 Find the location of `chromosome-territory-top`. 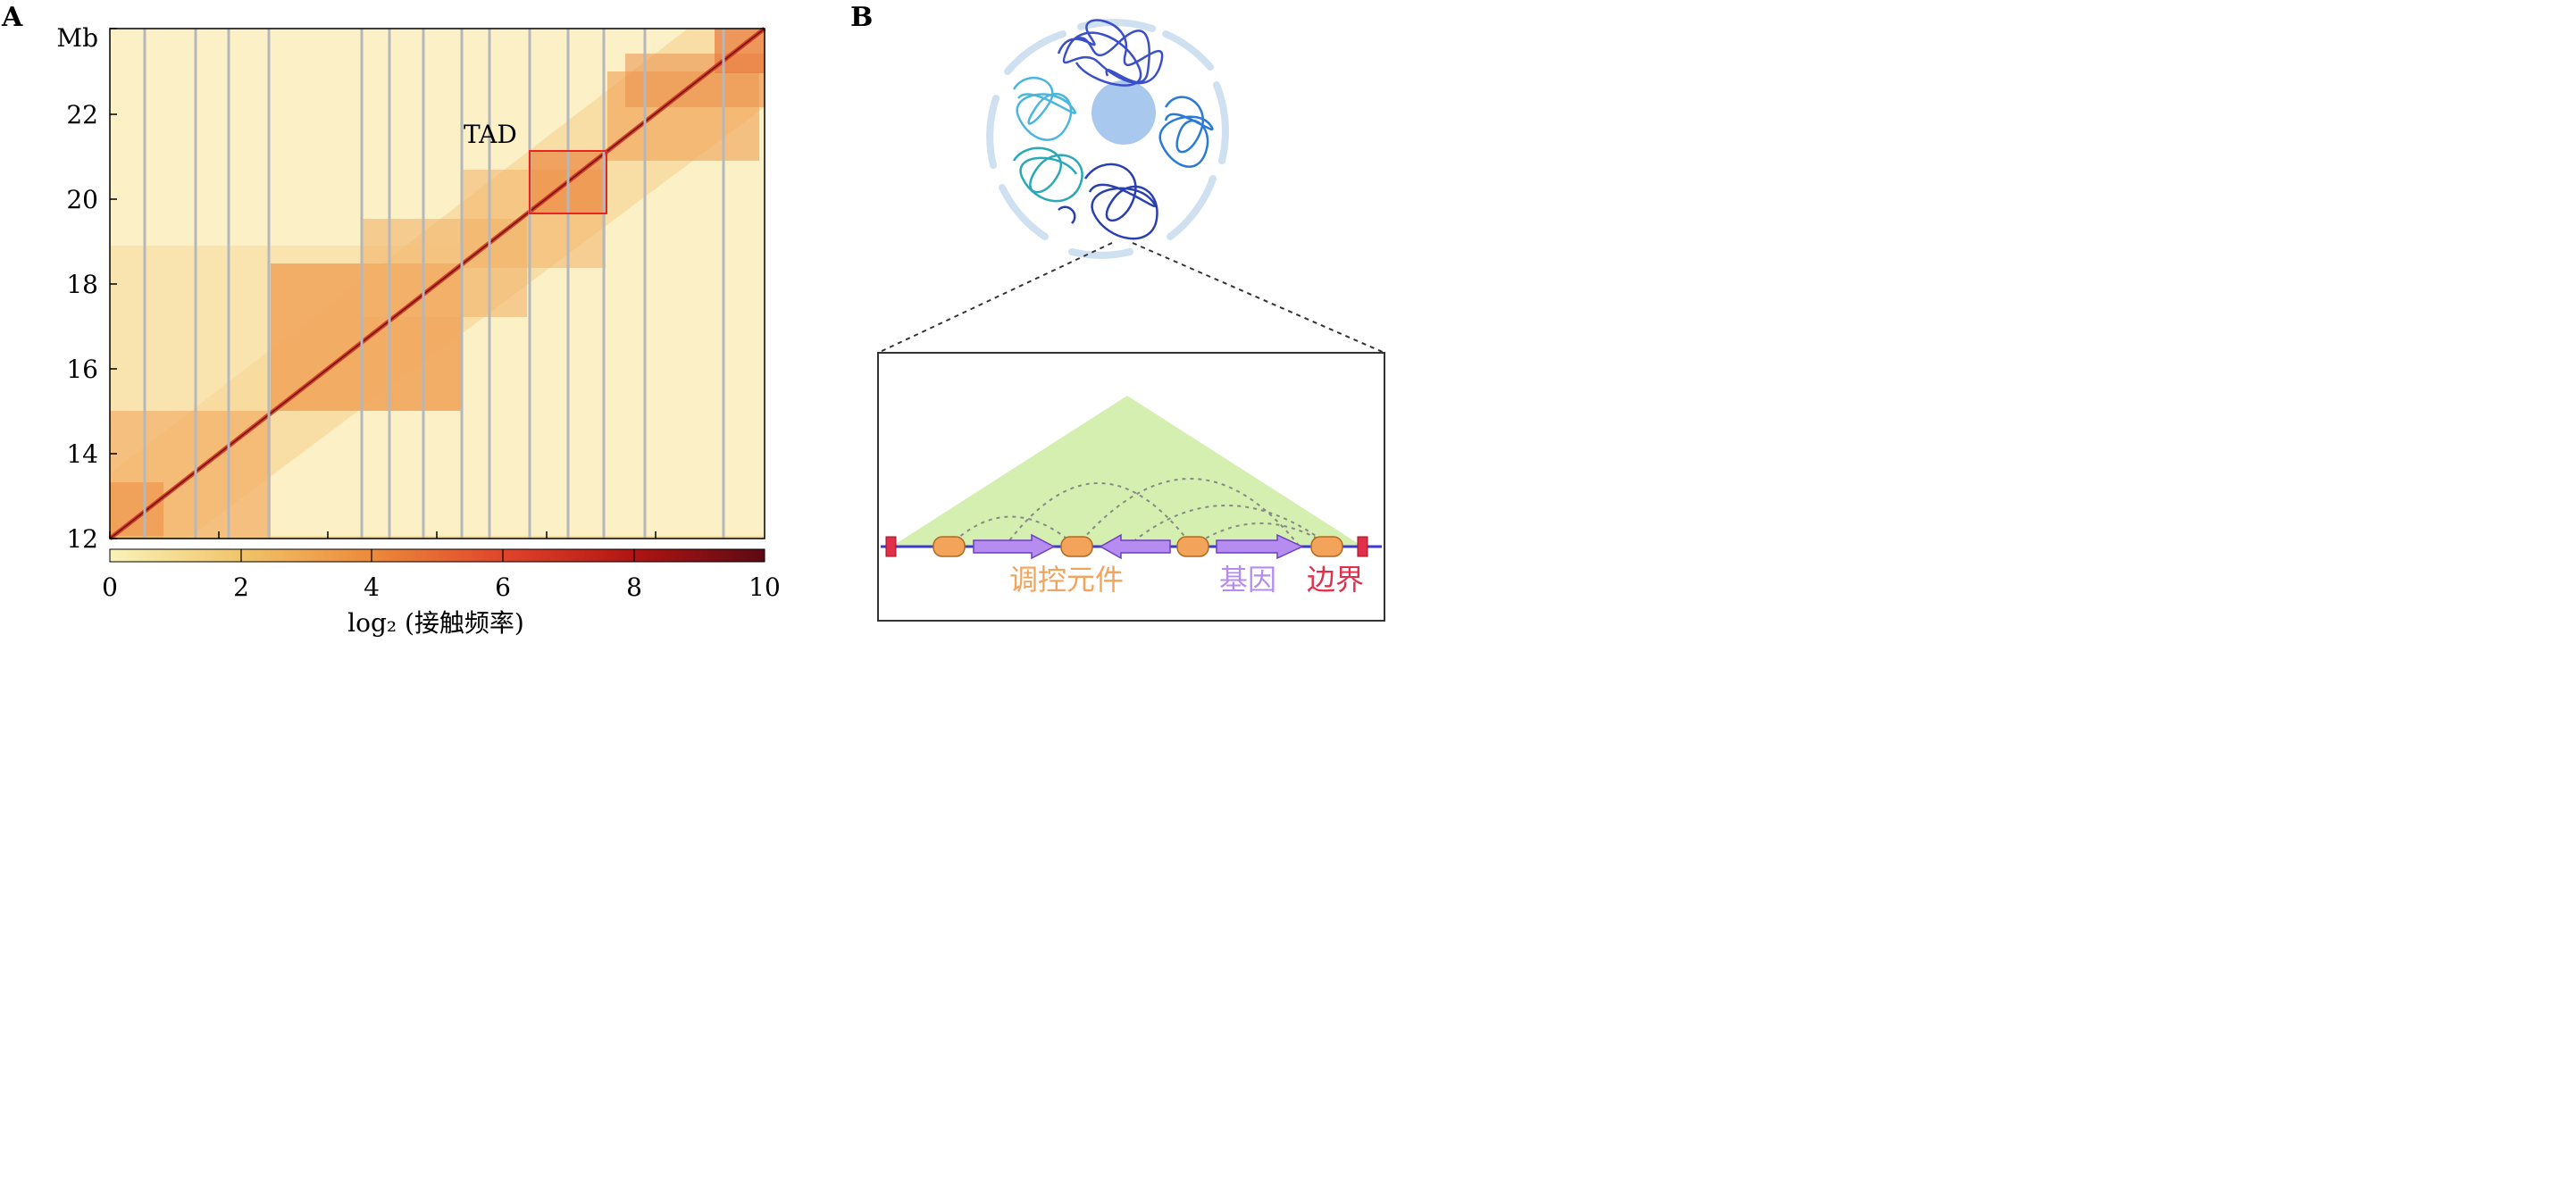

chromosome-territory-top is located at coordinates (1110, 53).